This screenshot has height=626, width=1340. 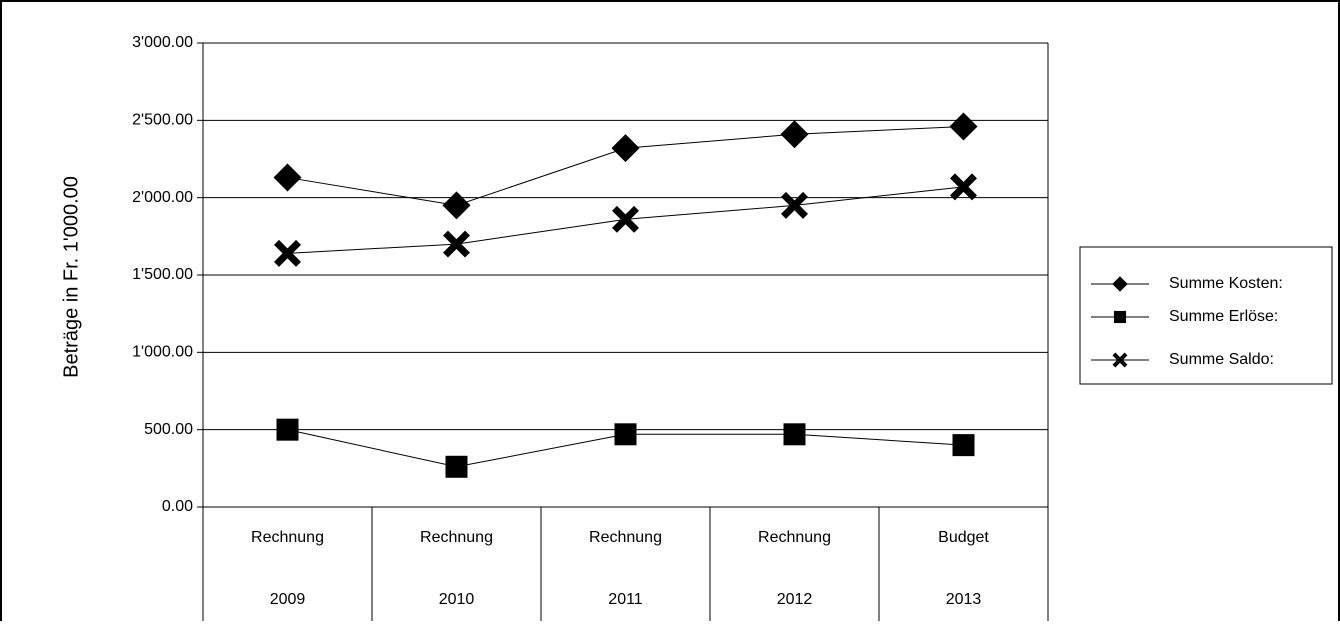 I want to click on series-square, so click(x=625, y=448).